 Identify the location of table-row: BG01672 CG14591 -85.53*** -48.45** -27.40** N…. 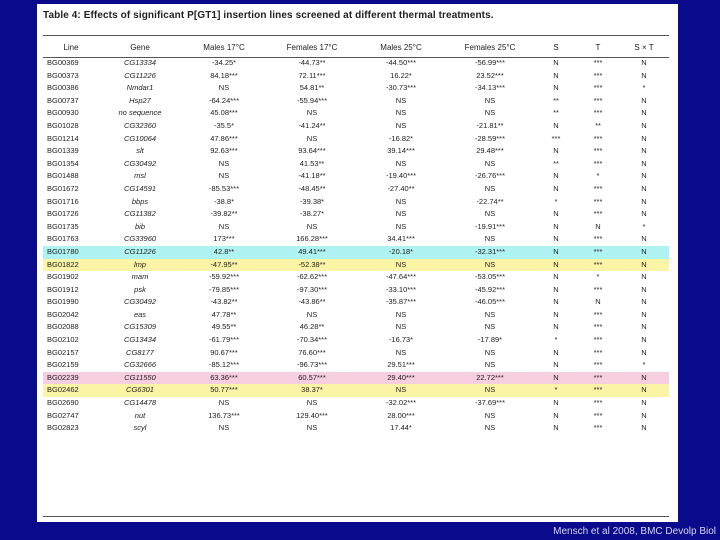
(356, 189).